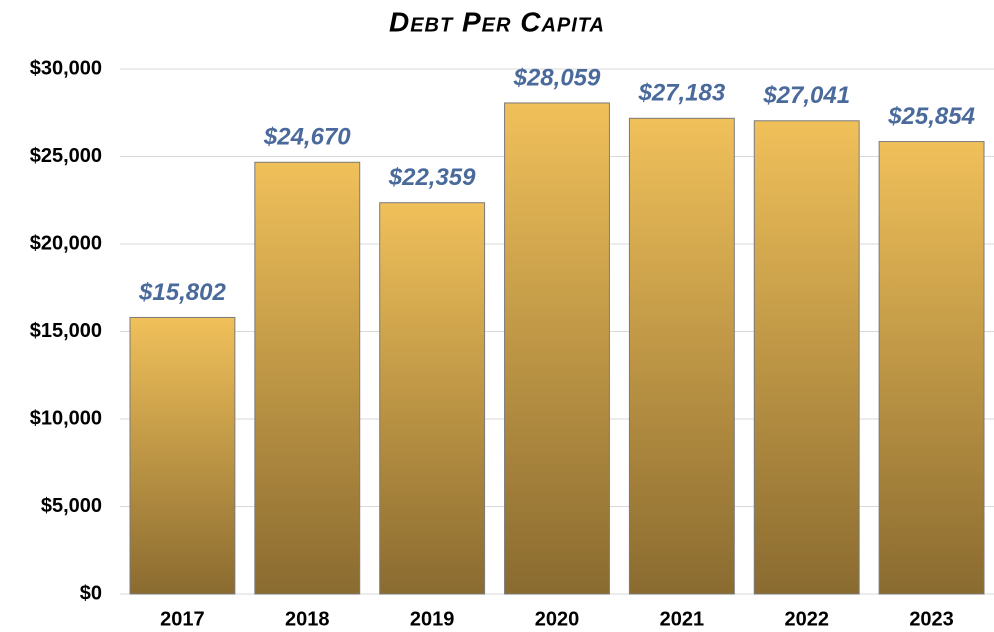 Image resolution: width=994 pixels, height=632 pixels. What do you see at coordinates (681, 93) in the screenshot?
I see `data-label: $27,183` at bounding box center [681, 93].